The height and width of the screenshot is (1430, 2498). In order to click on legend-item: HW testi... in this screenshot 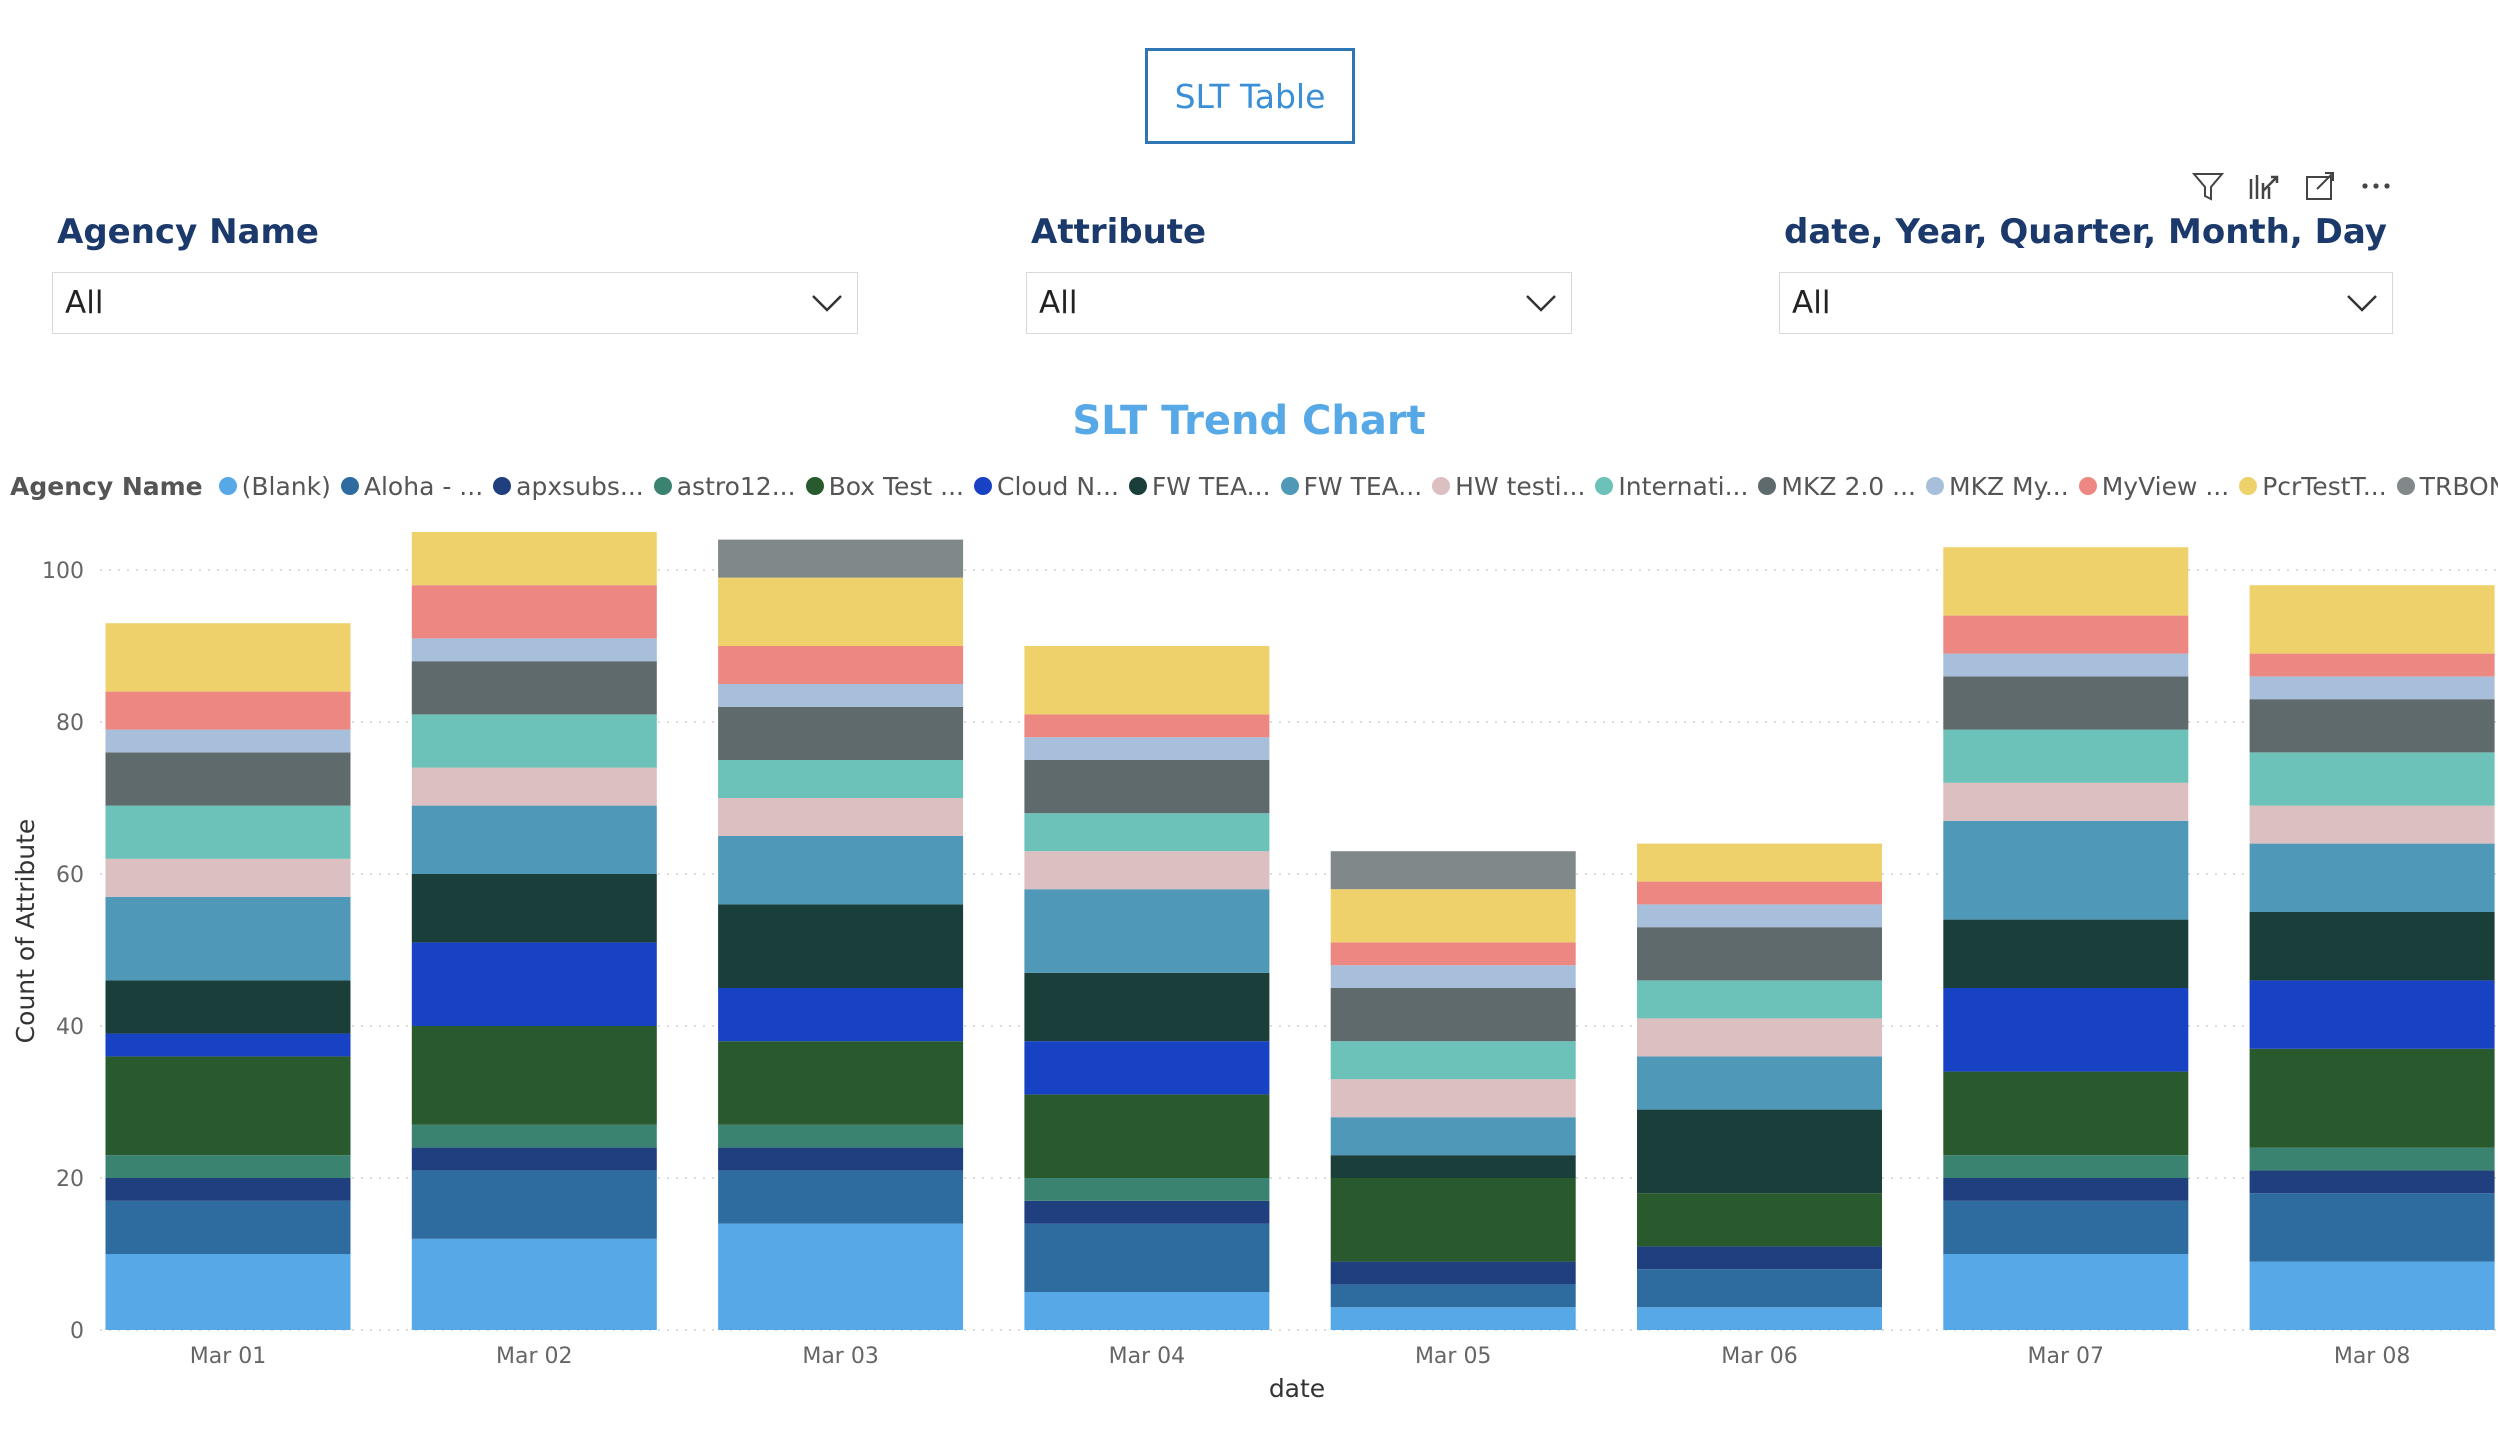, I will do `click(1508, 486)`.